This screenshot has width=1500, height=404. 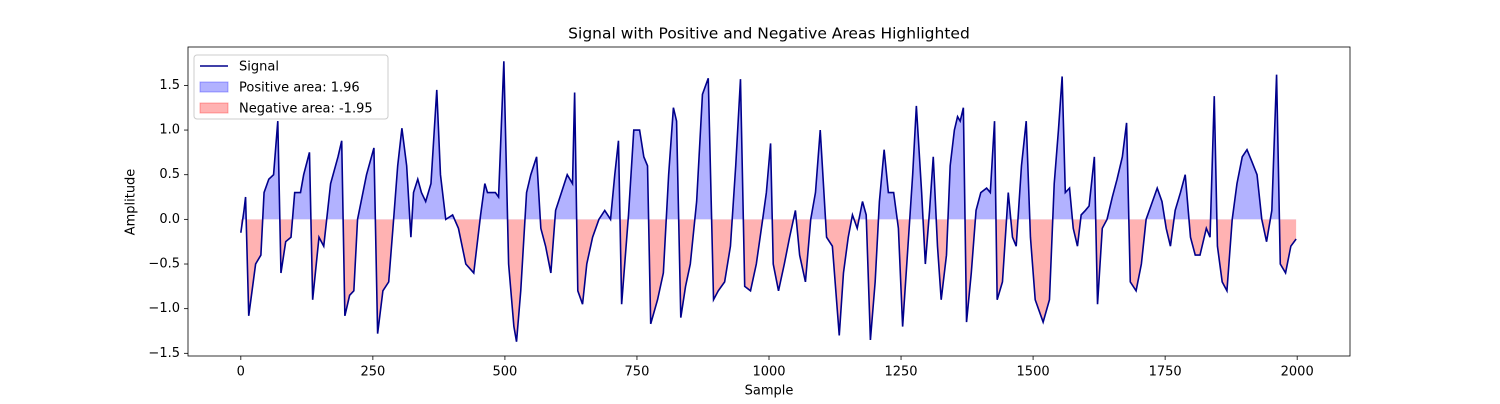 What do you see at coordinates (131, 202) in the screenshot?
I see `y-axis-label: Amplitude` at bounding box center [131, 202].